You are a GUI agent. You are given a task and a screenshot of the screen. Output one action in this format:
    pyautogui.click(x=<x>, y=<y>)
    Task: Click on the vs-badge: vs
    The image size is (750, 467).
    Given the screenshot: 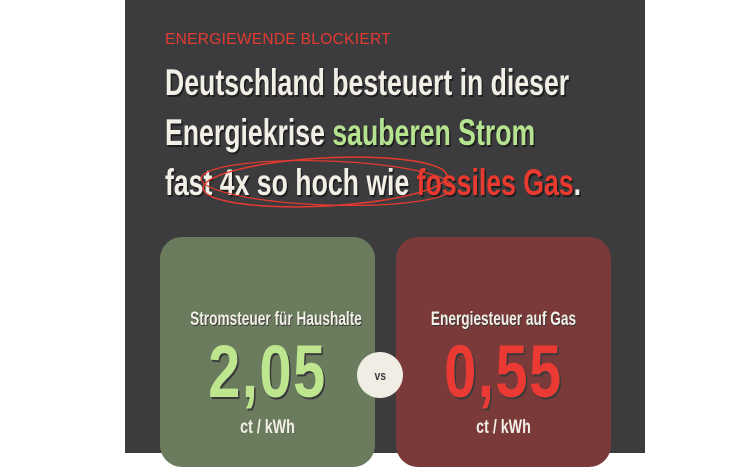 What is the action you would take?
    pyautogui.click(x=380, y=375)
    